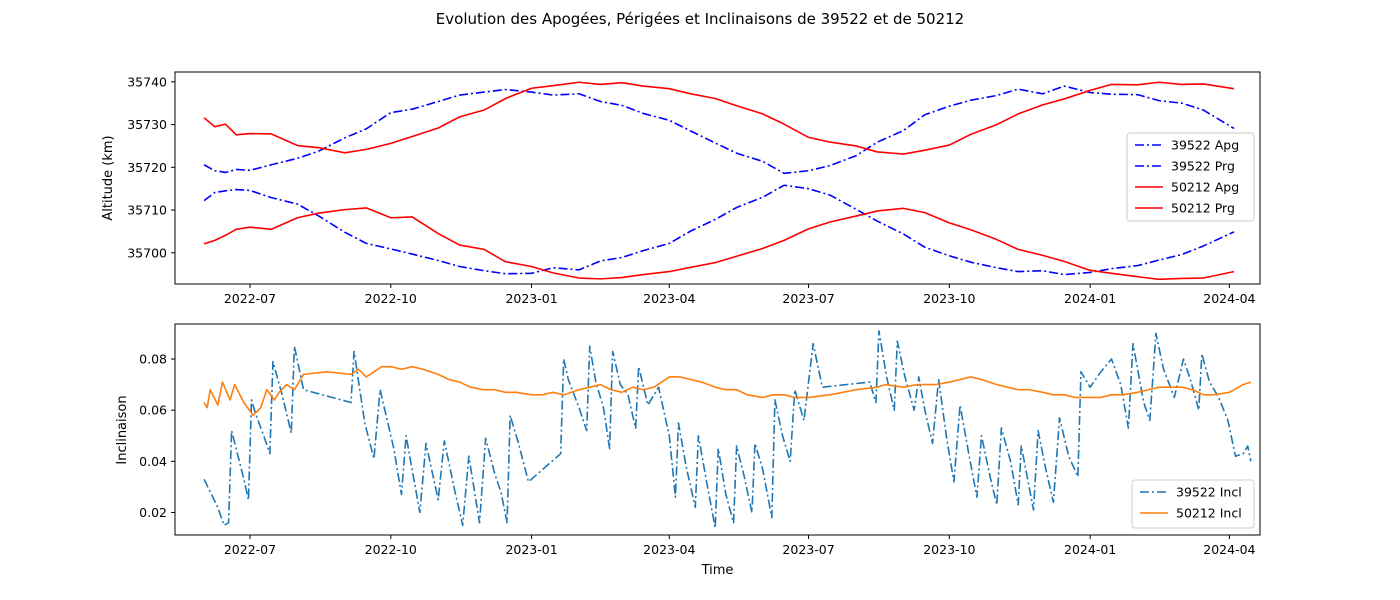 The width and height of the screenshot is (1400, 600). I want to click on legend-label: 50212 Prg, so click(1203, 208).